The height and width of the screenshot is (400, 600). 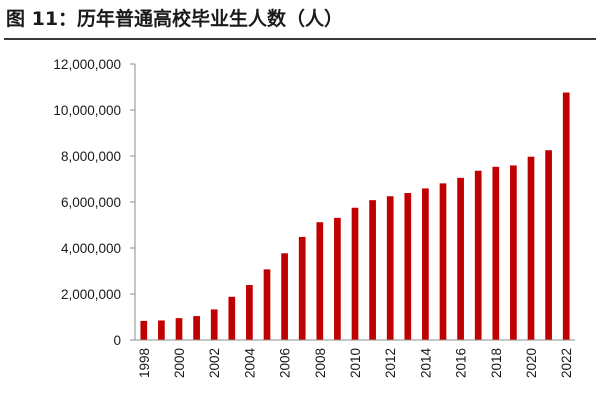 What do you see at coordinates (144, 363) in the screenshot?
I see `x-tick-label: 1998` at bounding box center [144, 363].